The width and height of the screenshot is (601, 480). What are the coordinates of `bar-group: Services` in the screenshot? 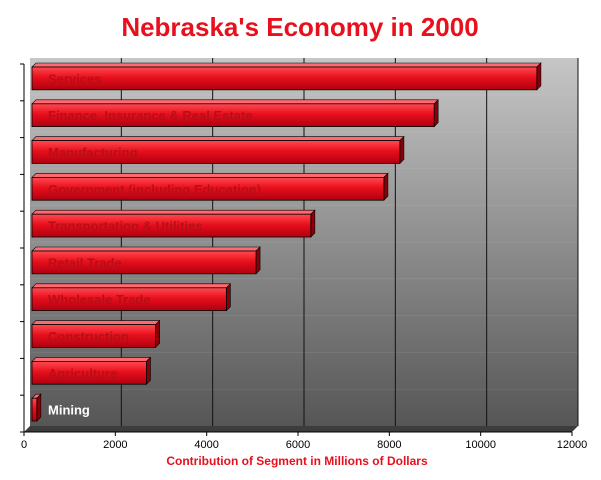 It's located at (286, 76).